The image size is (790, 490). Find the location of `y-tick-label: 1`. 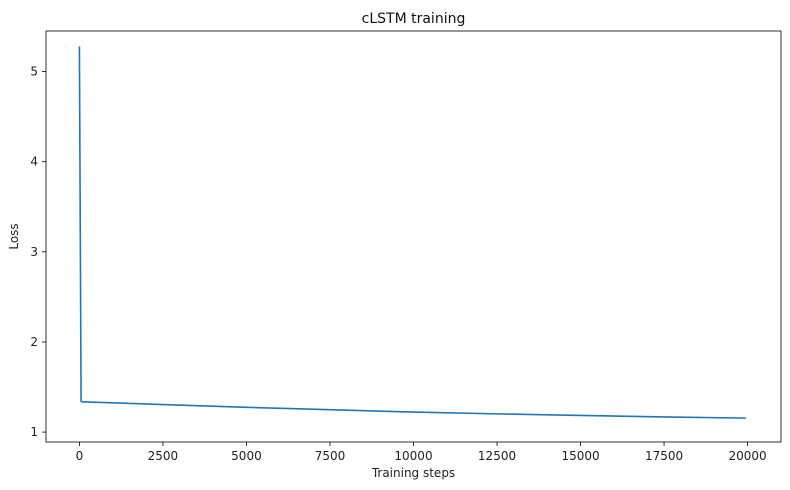

y-tick-label: 1 is located at coordinates (34, 432).